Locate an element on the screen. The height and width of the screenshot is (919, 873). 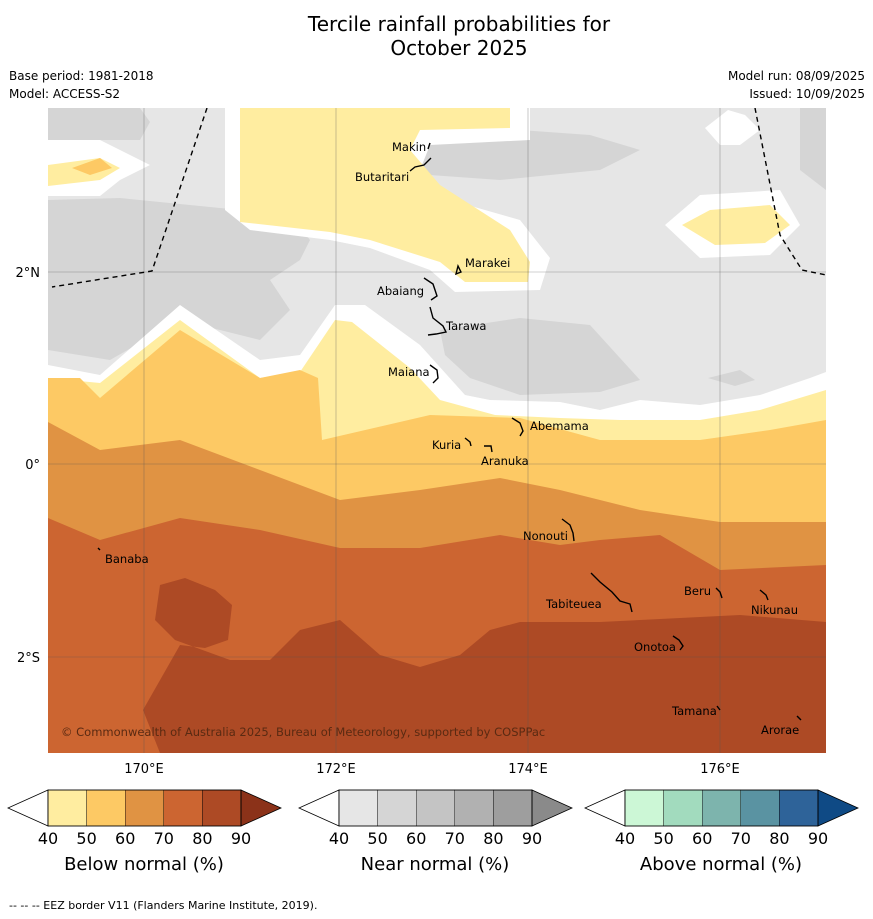
colorbar-above-tick: 70 is located at coordinates (741, 838).